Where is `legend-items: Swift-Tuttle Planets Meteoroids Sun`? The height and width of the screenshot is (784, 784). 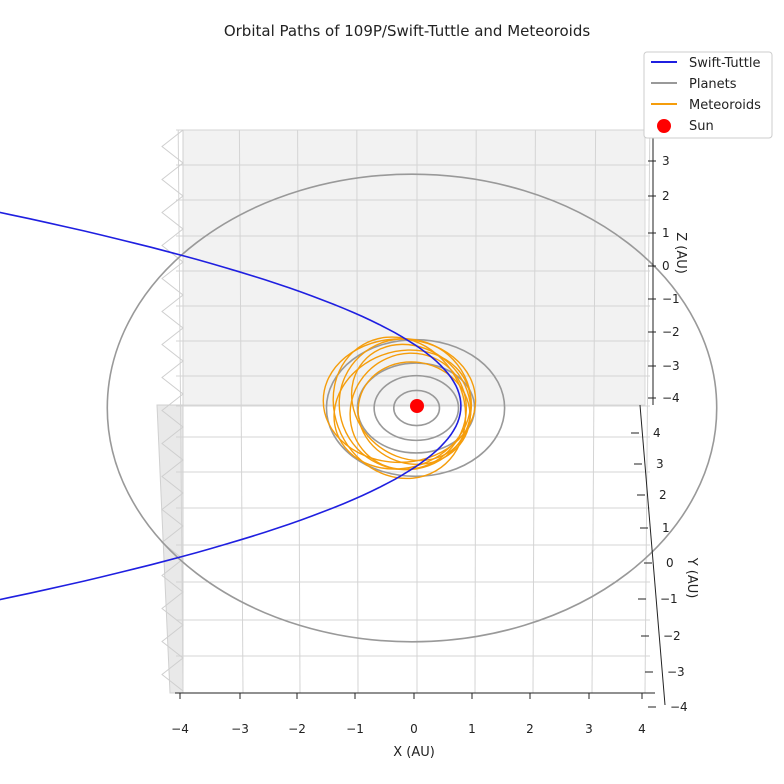
legend-items: Swift-Tuttle Planets Meteoroids Sun is located at coordinates (706, 95).